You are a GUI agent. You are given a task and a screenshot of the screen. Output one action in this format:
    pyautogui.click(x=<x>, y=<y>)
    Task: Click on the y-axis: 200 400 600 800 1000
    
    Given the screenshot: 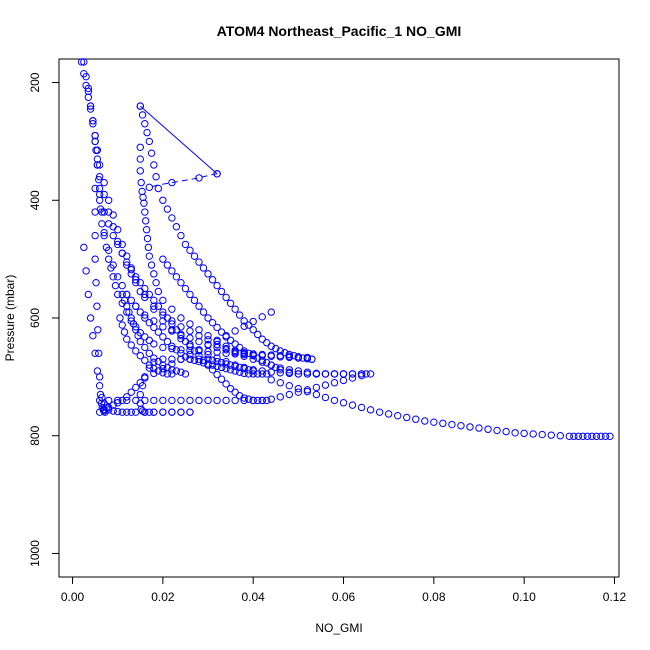 What is the action you would take?
    pyautogui.click(x=44, y=319)
    